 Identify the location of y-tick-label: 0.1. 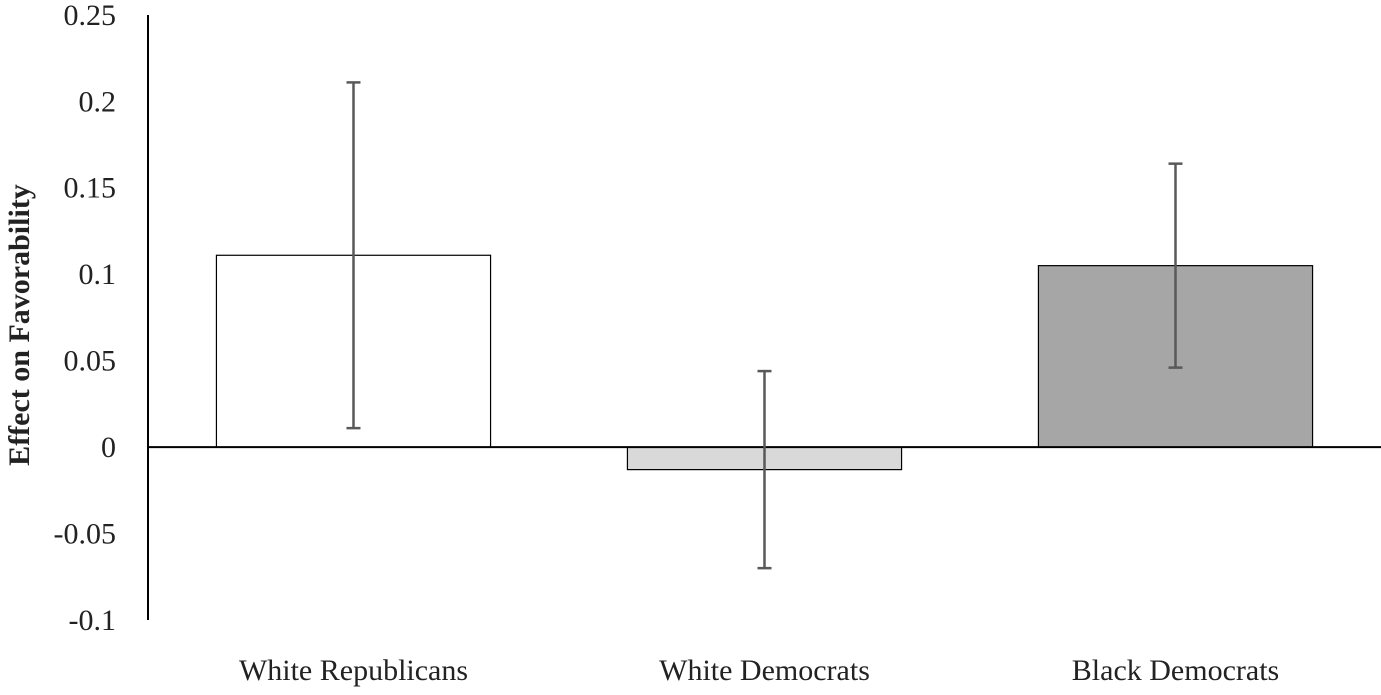
(98, 274).